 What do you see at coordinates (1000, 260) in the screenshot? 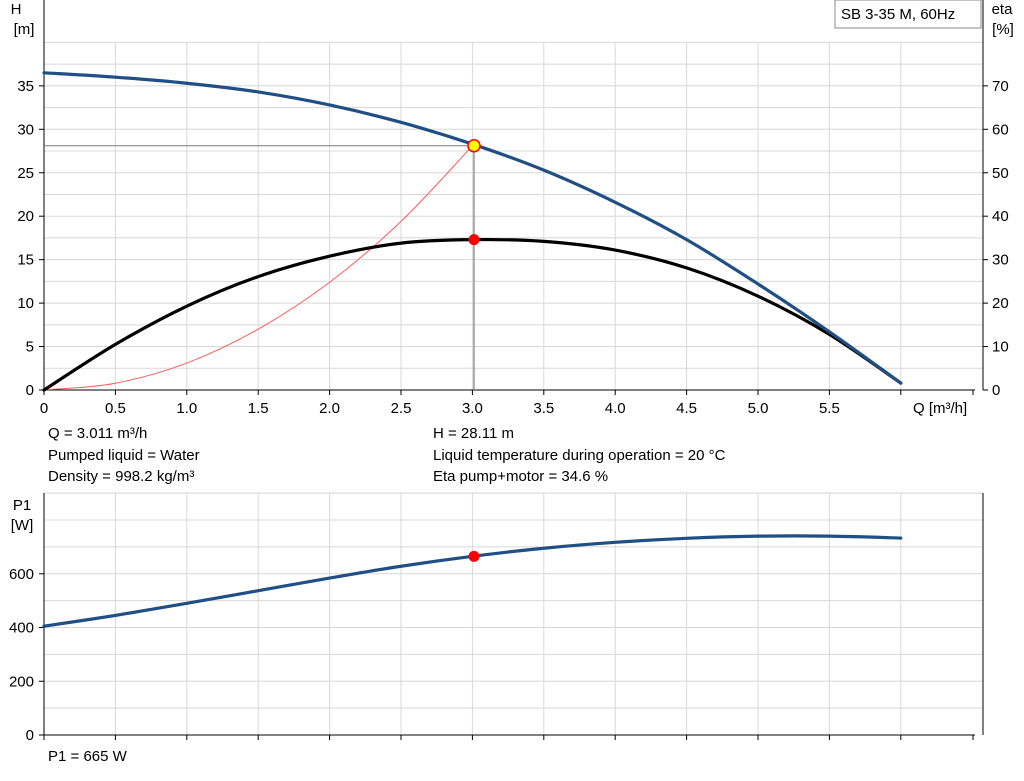
I see `y2-tick-label: 30` at bounding box center [1000, 260].